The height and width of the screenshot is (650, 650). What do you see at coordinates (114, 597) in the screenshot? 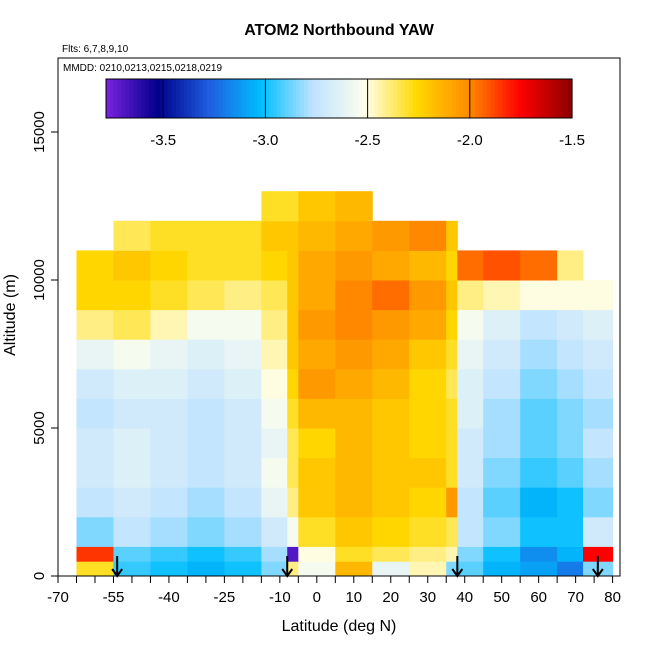
I see `x-tick-label: -55` at bounding box center [114, 597].